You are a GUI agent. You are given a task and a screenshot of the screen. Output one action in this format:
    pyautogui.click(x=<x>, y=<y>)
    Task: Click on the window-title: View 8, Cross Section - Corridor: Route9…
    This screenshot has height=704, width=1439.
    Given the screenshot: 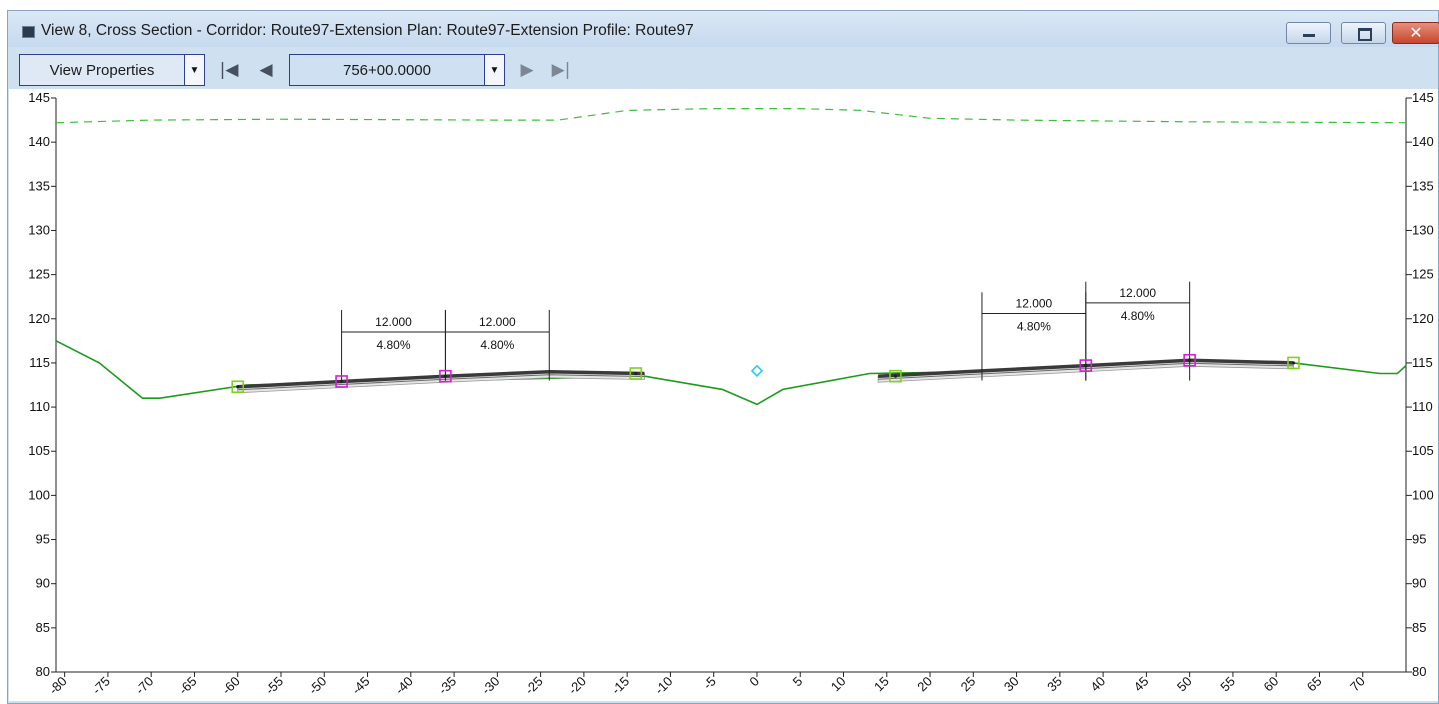 What is the action you would take?
    pyautogui.click(x=367, y=30)
    